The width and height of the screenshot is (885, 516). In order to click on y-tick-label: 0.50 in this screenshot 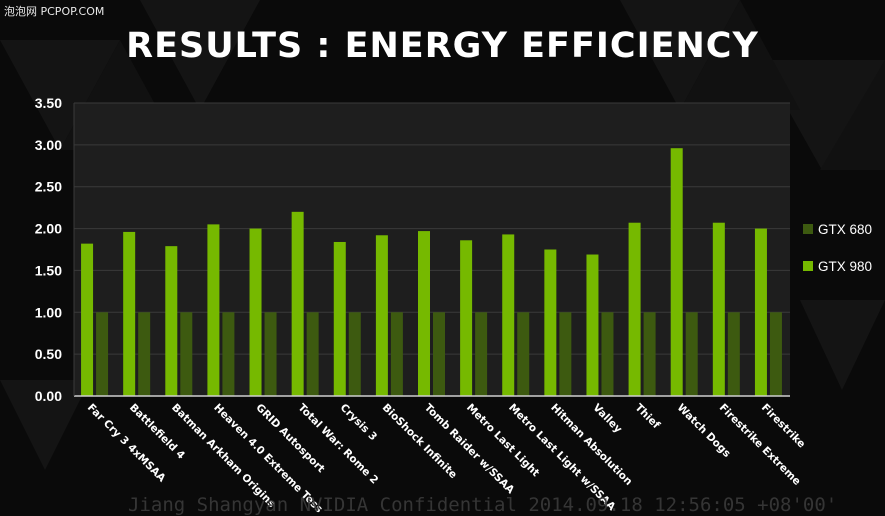, I will do `click(48, 354)`.